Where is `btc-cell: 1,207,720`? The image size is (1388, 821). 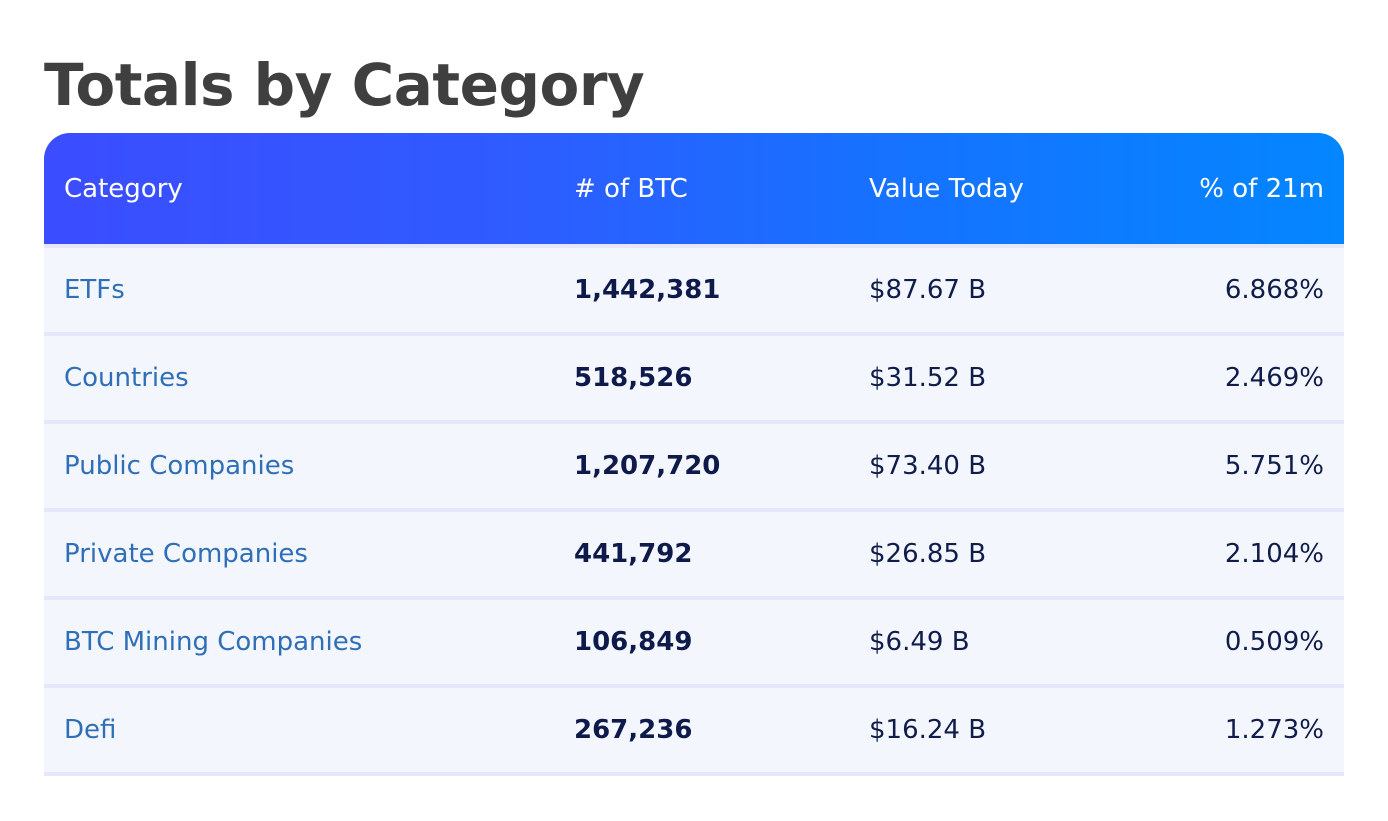 btc-cell: 1,207,720 is located at coordinates (701, 464).